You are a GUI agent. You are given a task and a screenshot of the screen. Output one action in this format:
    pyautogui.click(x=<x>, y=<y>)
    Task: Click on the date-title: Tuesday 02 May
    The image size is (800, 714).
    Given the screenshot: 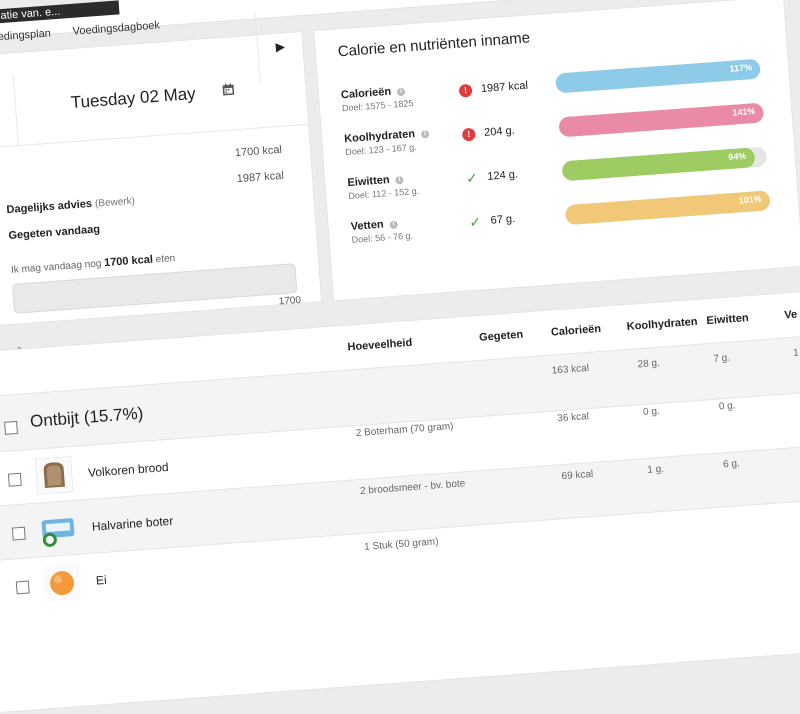 What is the action you would take?
    pyautogui.click(x=133, y=98)
    